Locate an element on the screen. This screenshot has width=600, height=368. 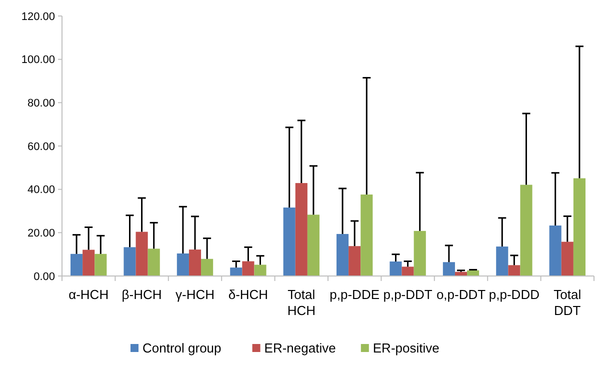
y-tick-label: 80.00 is located at coordinates (41, 104).